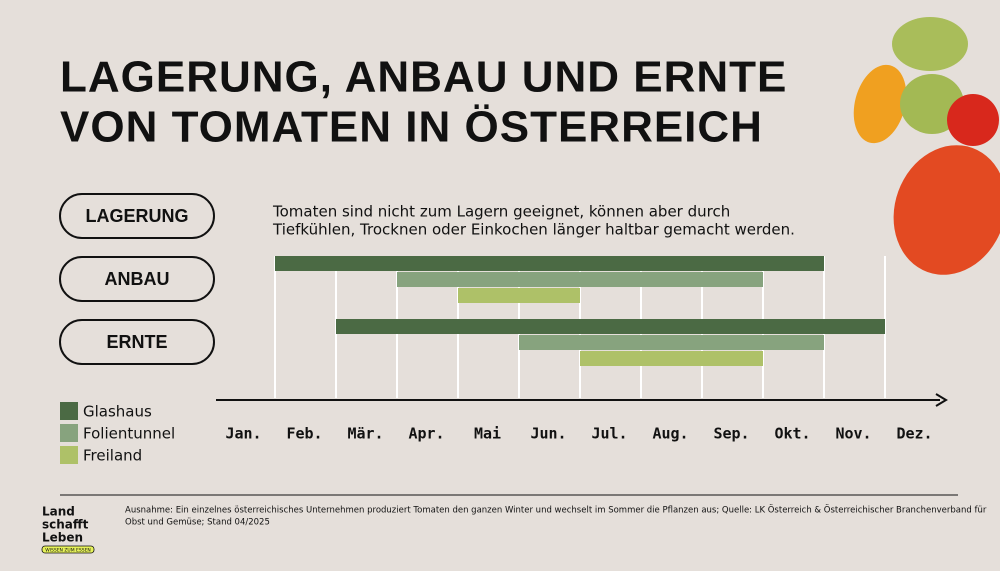 This screenshot has height=571, width=1000. Describe the element at coordinates (609, 434) in the screenshot. I see `x-tick-label: Jul.` at that location.